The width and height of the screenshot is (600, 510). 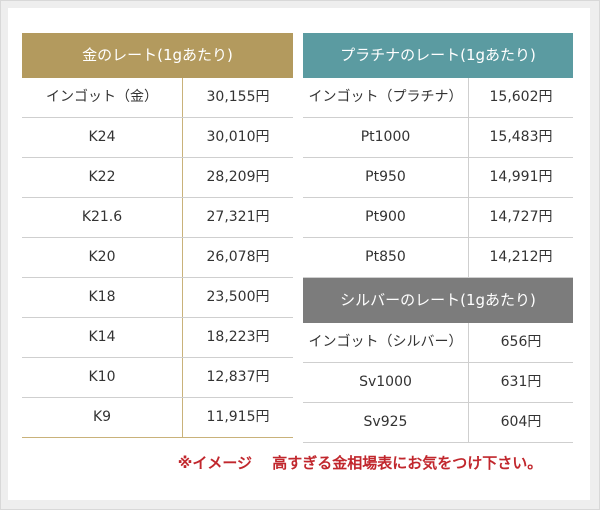 What do you see at coordinates (102, 257) in the screenshot?
I see `item-name: K20` at bounding box center [102, 257].